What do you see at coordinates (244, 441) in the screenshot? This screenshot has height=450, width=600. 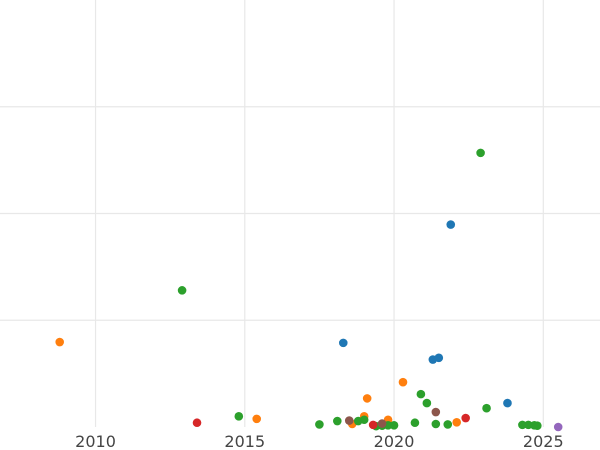 I see `x-tick-label-1: 2015` at bounding box center [244, 441].